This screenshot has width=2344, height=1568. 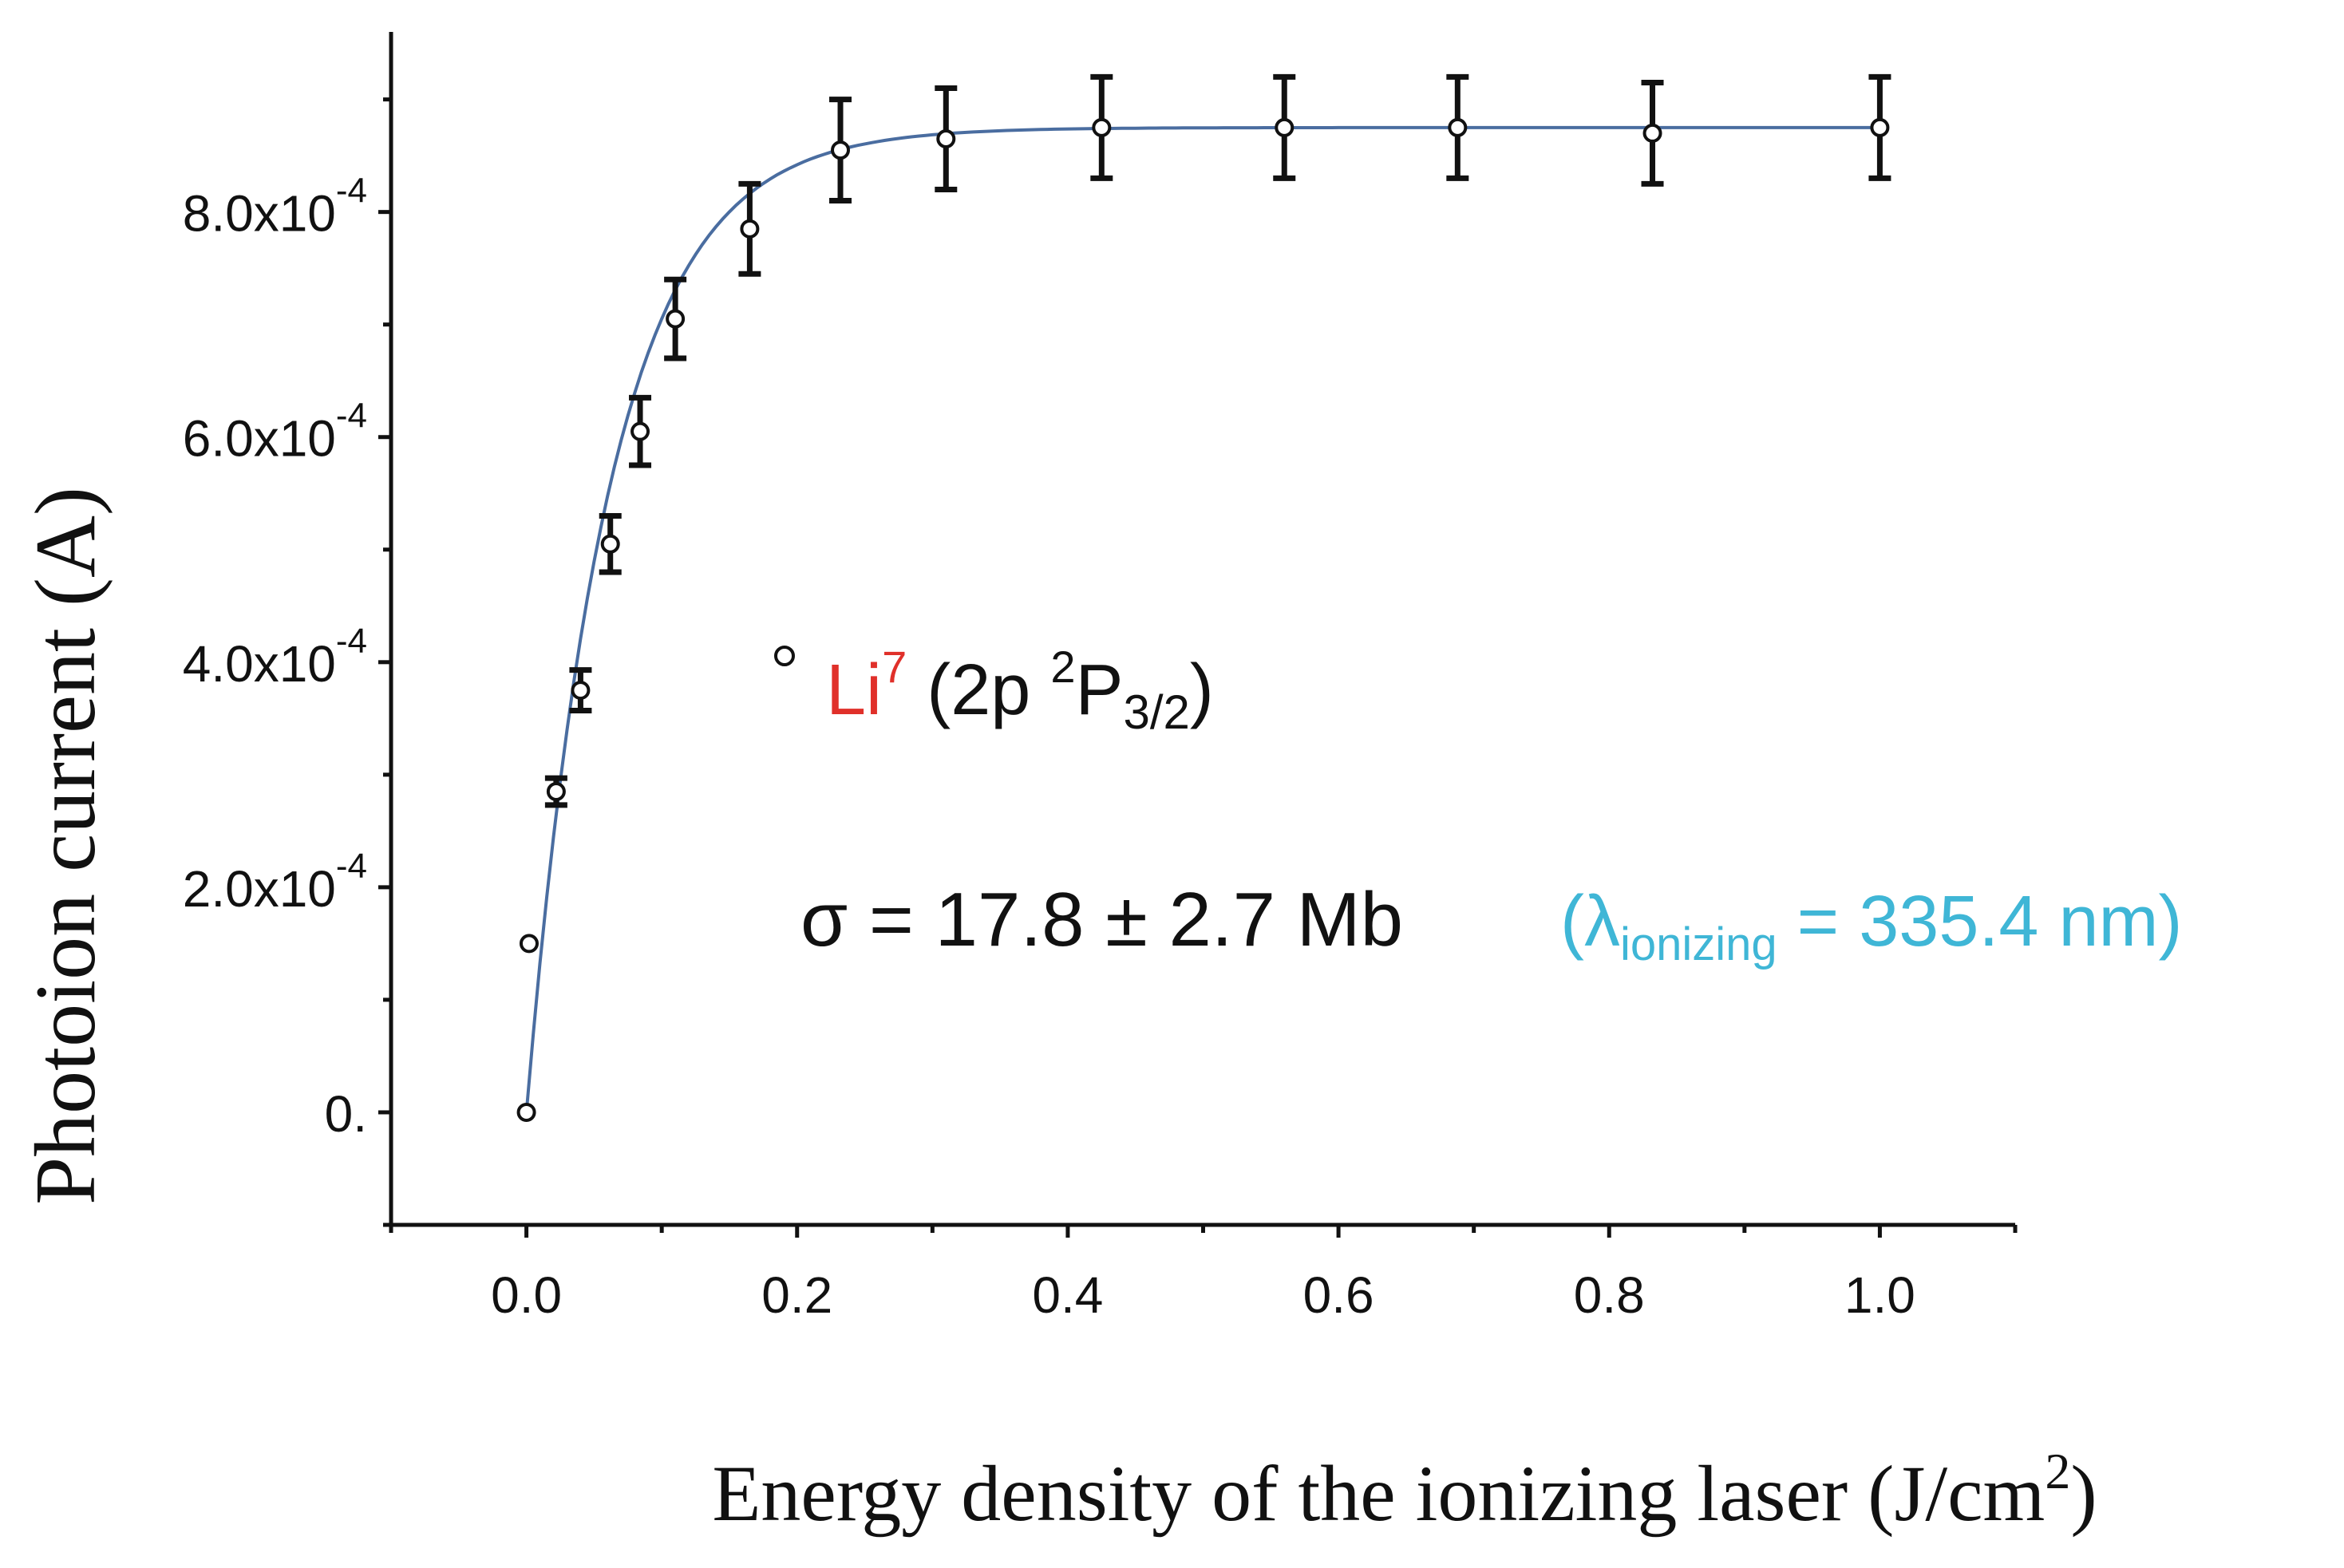 I want to click on wavelength-label: (λionizing = 335.4 nm), so click(x=1871, y=926).